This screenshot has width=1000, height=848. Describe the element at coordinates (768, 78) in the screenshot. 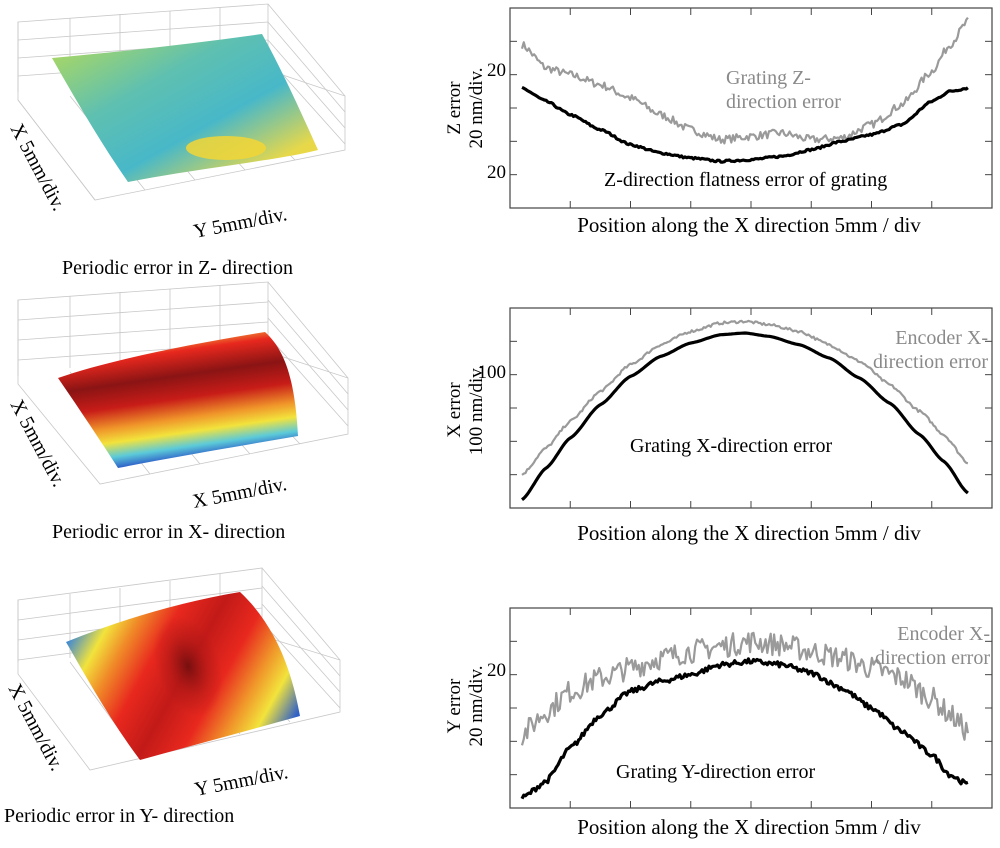

I see `series-label-line: Grating Z-` at that location.